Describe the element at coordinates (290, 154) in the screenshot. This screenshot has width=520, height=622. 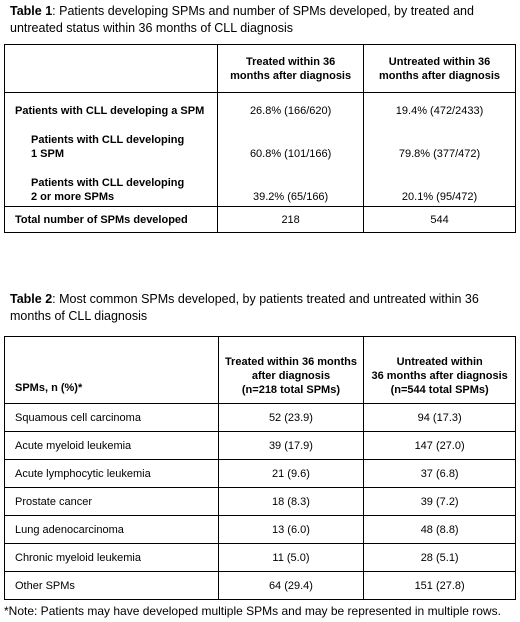
I see `table1-treated-1: 60.8% (101/166)` at that location.